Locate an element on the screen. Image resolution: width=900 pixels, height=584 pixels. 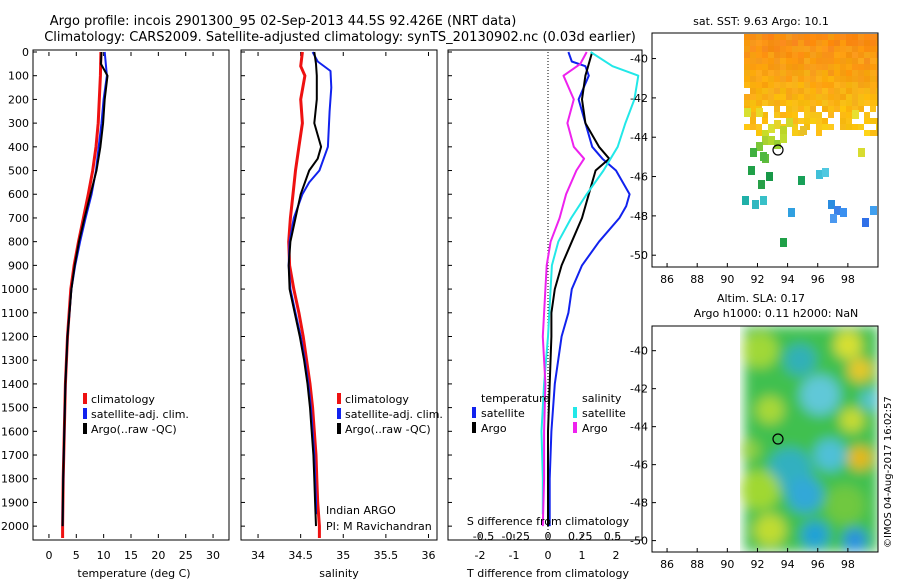
y-tick-label: 1600 is located at coordinates (15, 431).